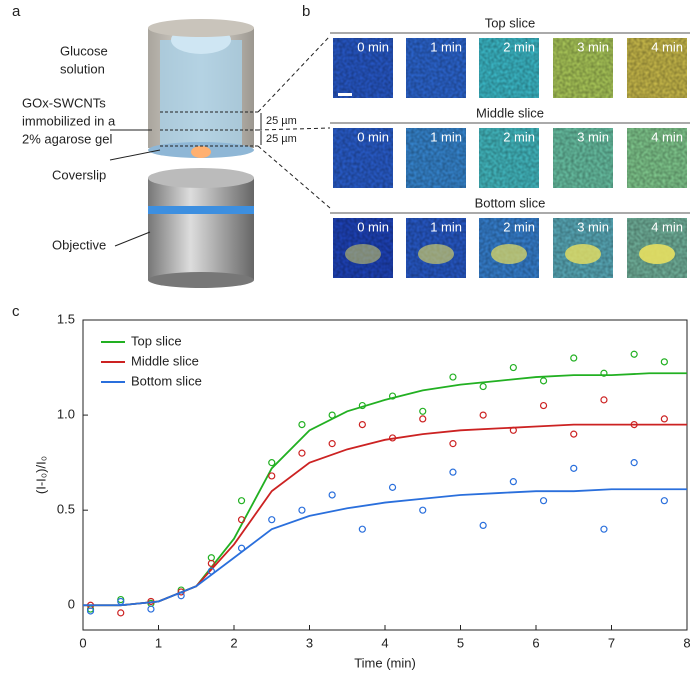 The height and width of the screenshot is (677, 694). Describe the element at coordinates (201, 210) in the screenshot. I see `objective-band` at that location.